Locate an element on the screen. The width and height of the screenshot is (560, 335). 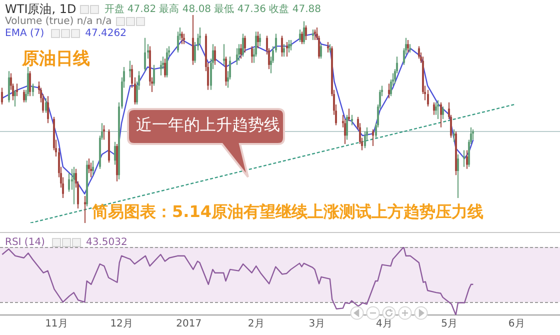
annotation: 47.4262 is located at coordinates (105, 33).